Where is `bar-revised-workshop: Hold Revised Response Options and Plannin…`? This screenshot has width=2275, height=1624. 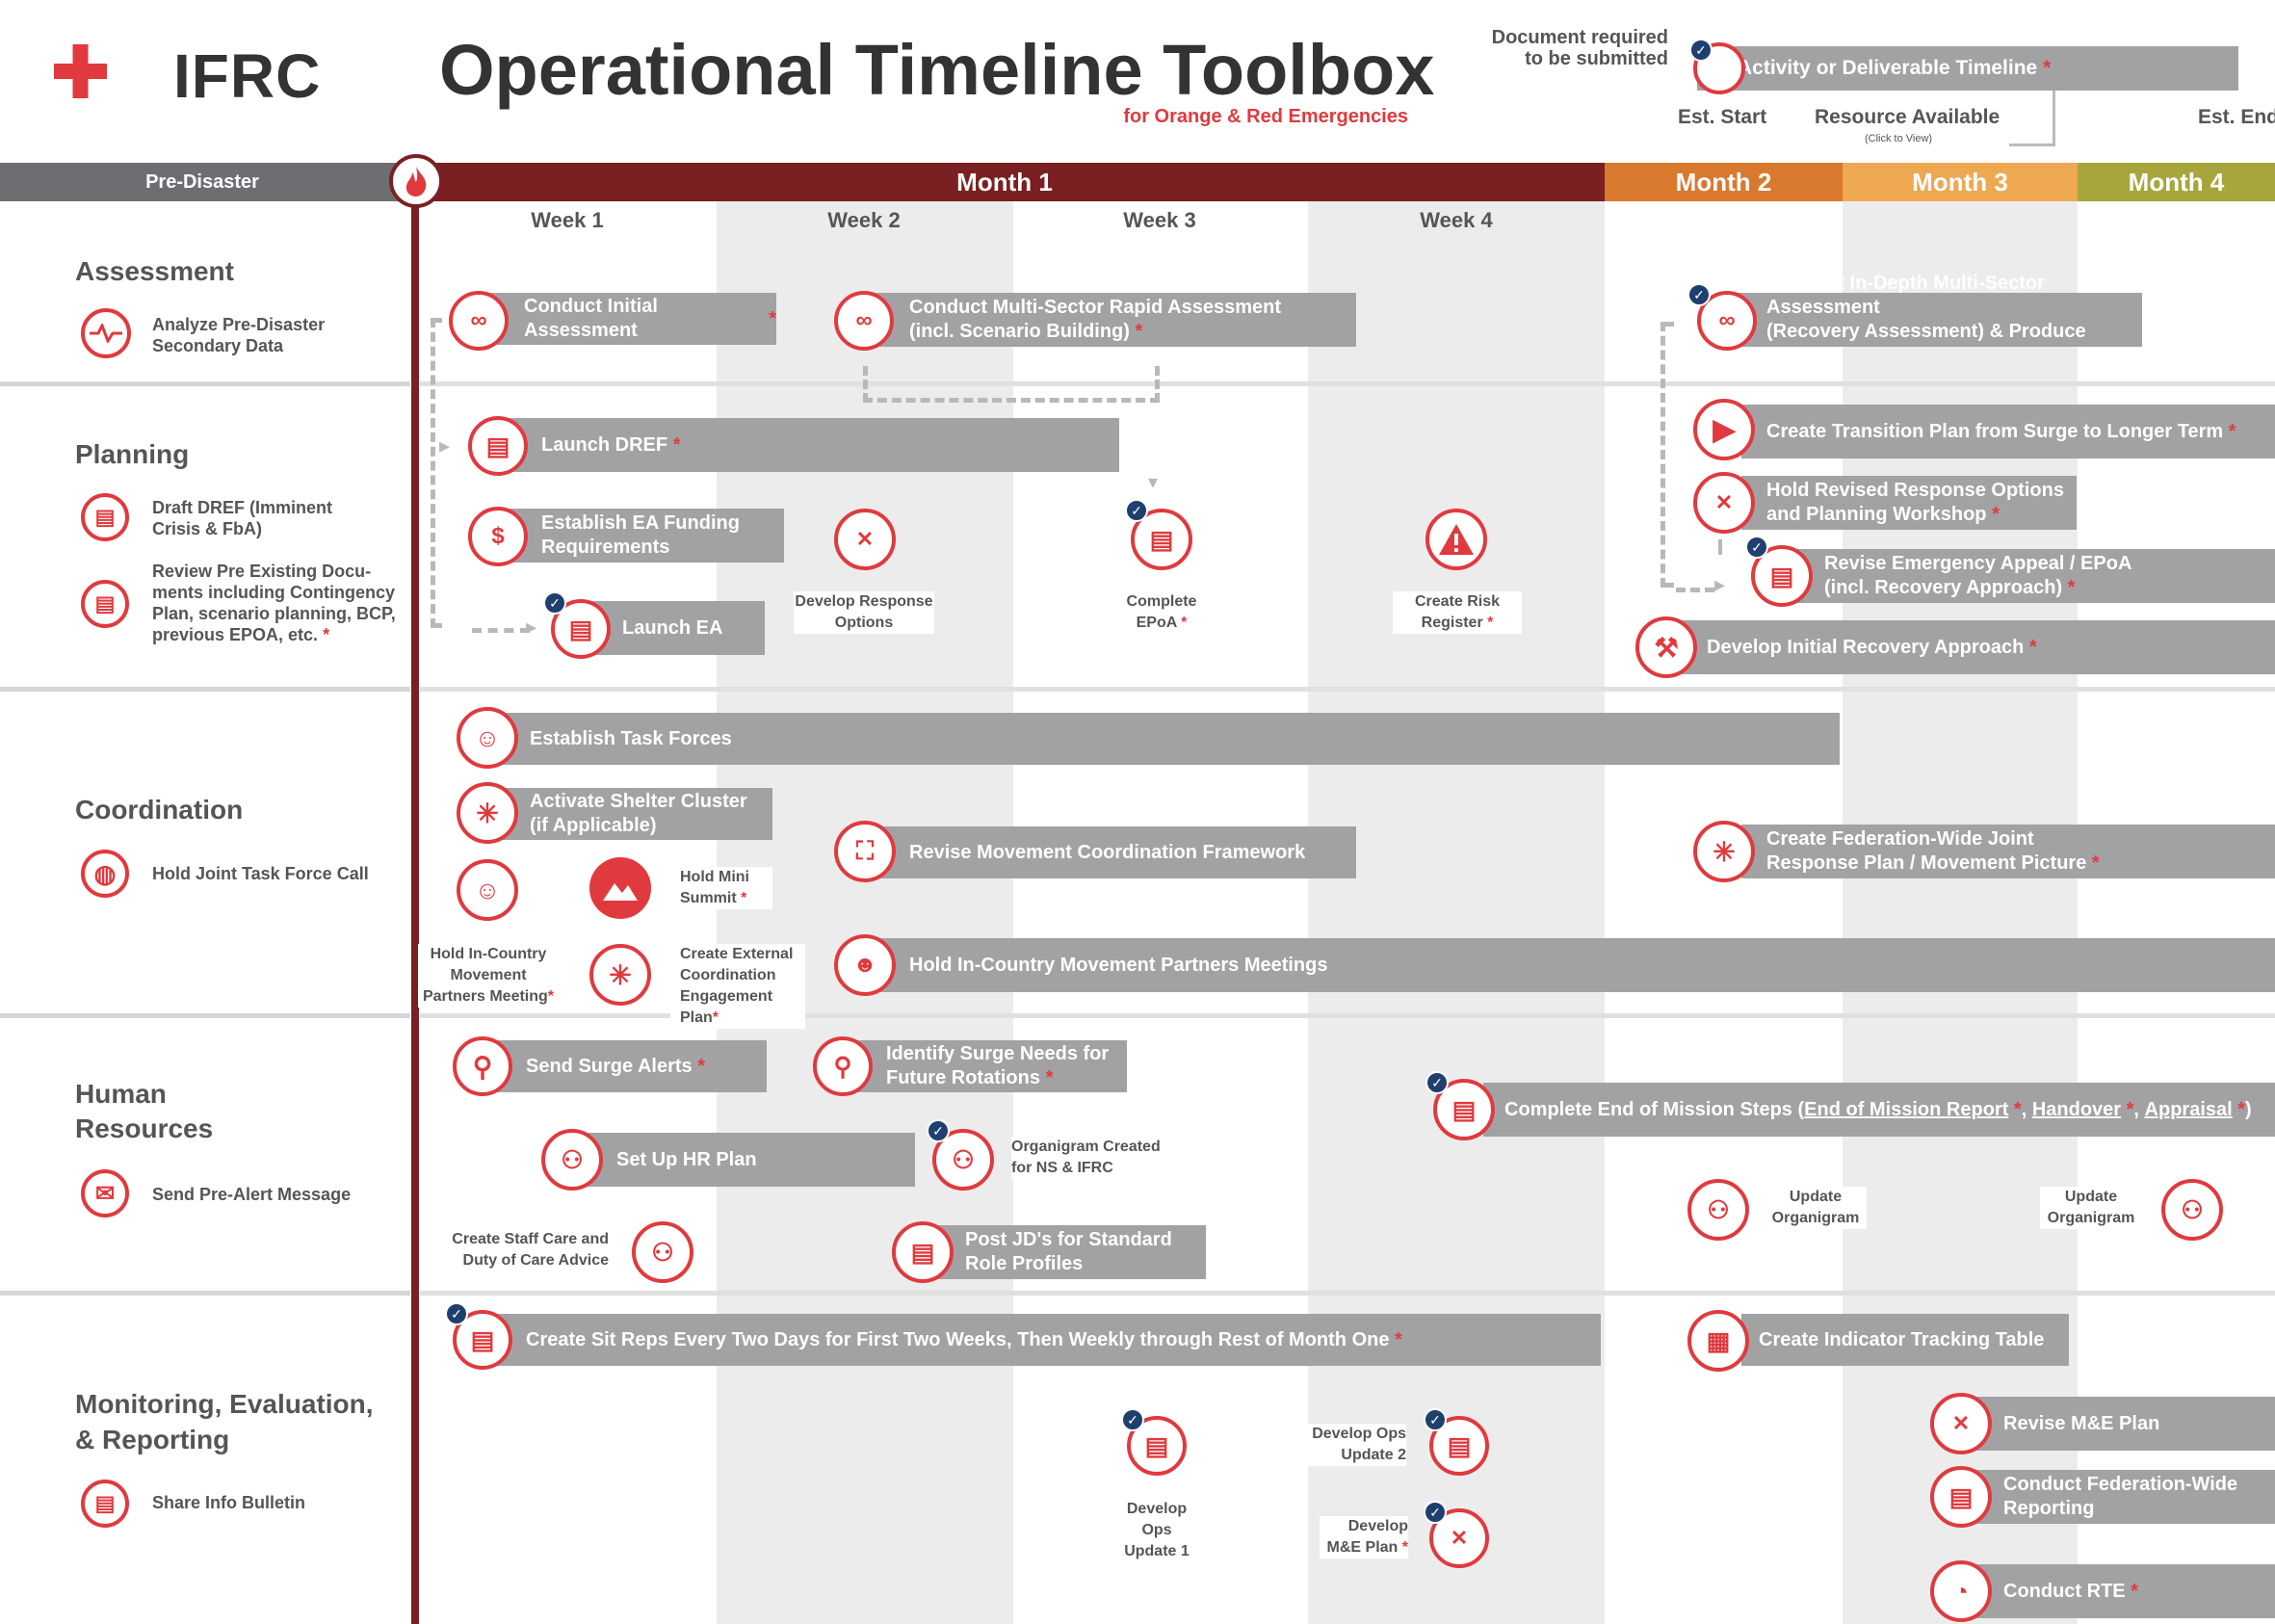
bar-revised-workshop: Hold Revised Response Options and Plannin… is located at coordinates (1909, 503).